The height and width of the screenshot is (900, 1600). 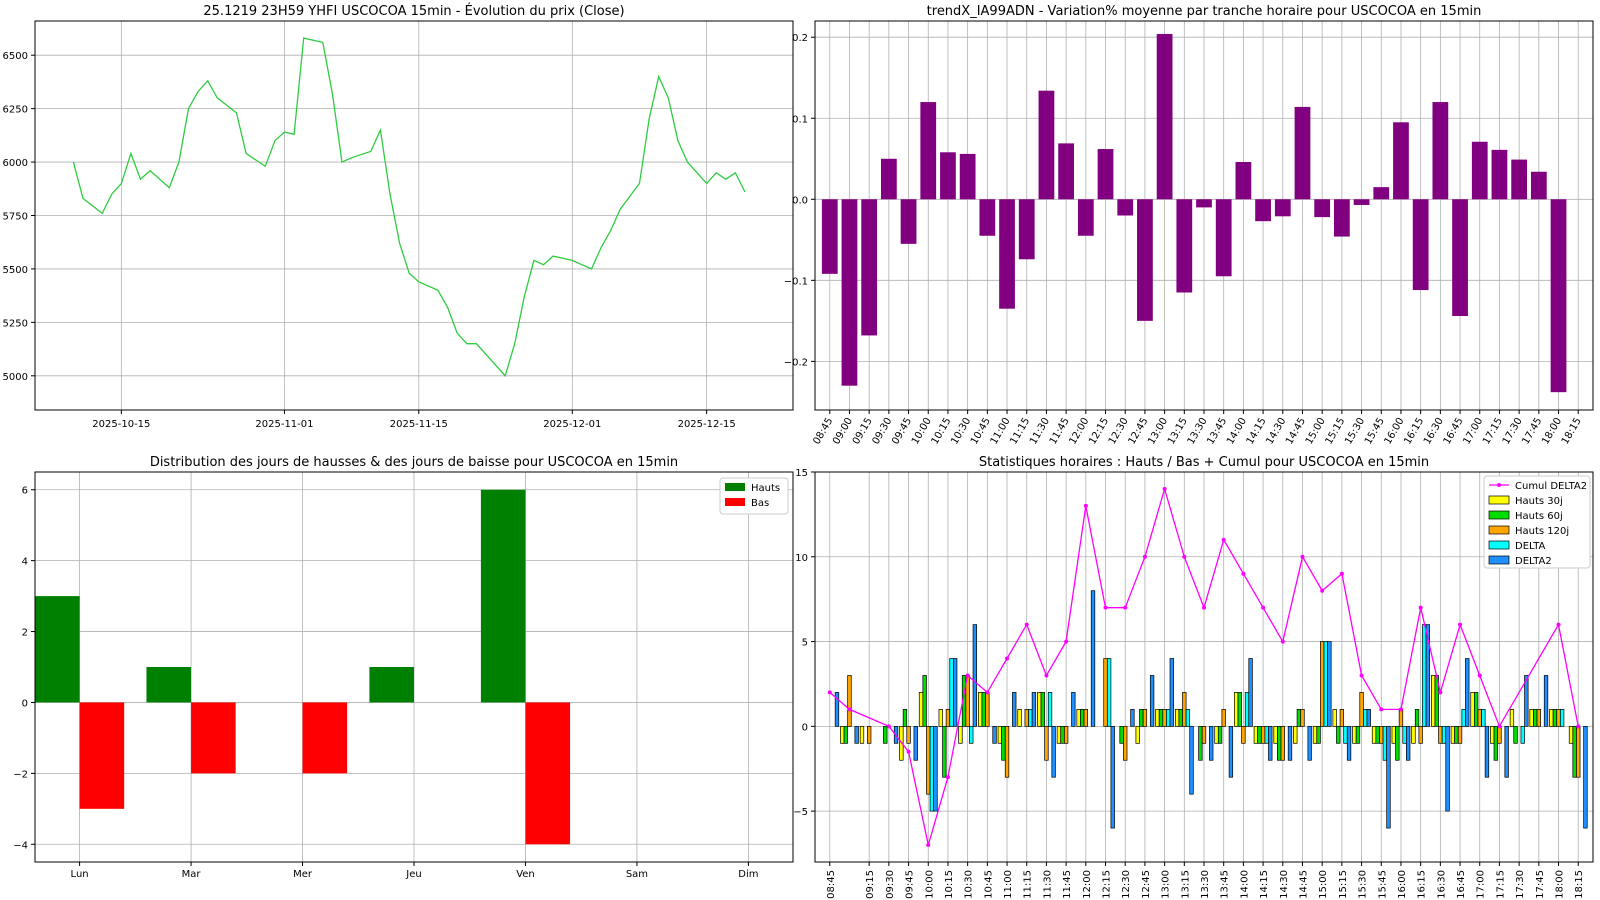 What do you see at coordinates (20, 774) in the screenshot?
I see `y-tick-label: −2` at bounding box center [20, 774].